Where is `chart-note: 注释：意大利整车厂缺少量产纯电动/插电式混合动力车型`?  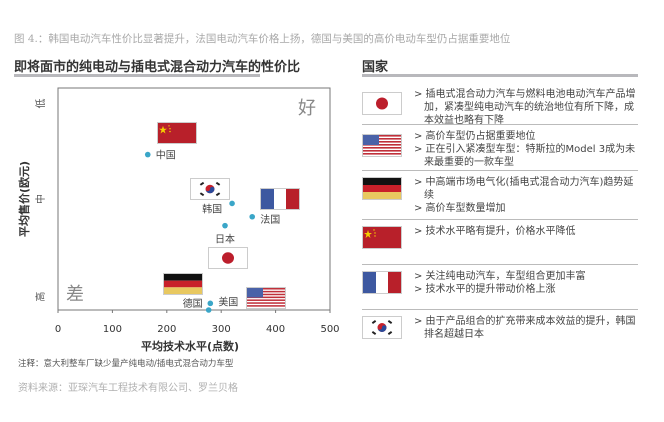 chart-note: 注释：意大利整车厂缺少量产纯电动/插电式混合动力车型 is located at coordinates (126, 364).